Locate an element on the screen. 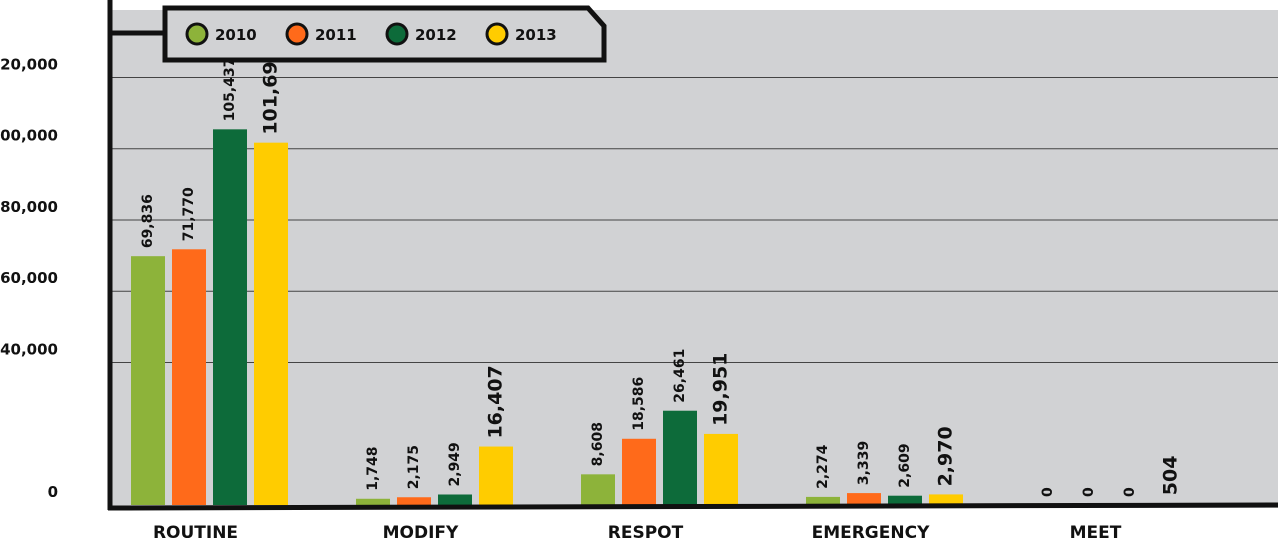  y-tick-label: 0 is located at coordinates (53, 492).